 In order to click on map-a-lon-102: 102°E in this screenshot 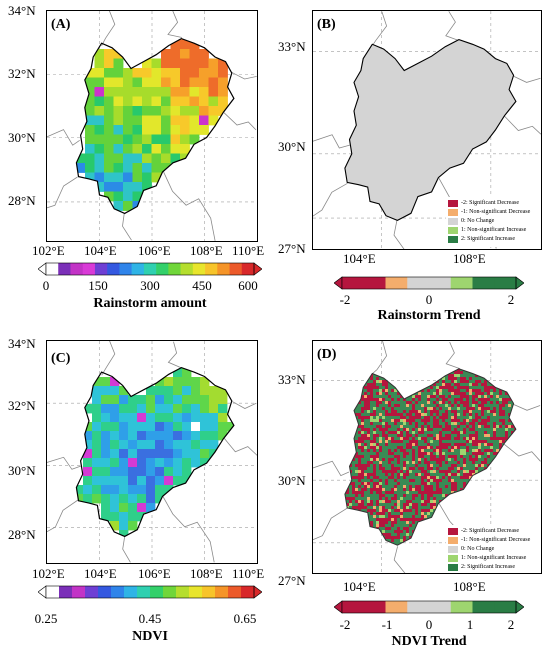, I will do `click(48, 250)`.